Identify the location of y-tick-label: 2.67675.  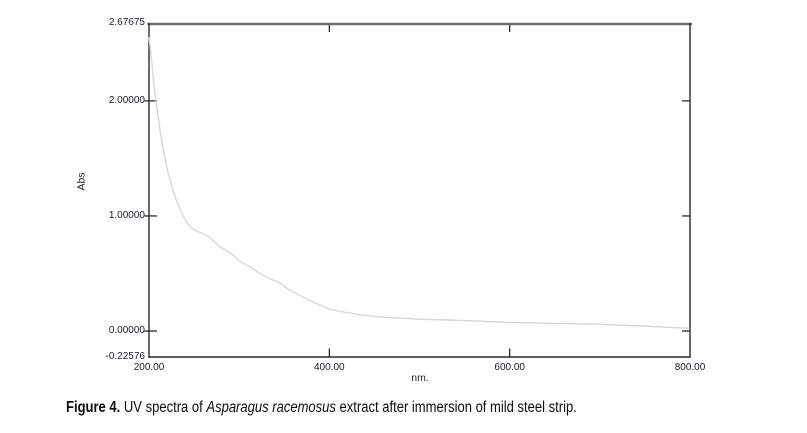
(126, 22).